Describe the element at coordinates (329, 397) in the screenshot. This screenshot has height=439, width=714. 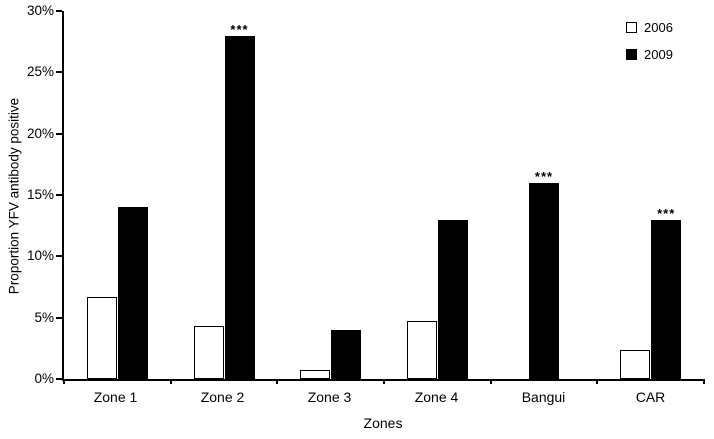
I see `x-tick-label-zone-3: Zone 3` at that location.